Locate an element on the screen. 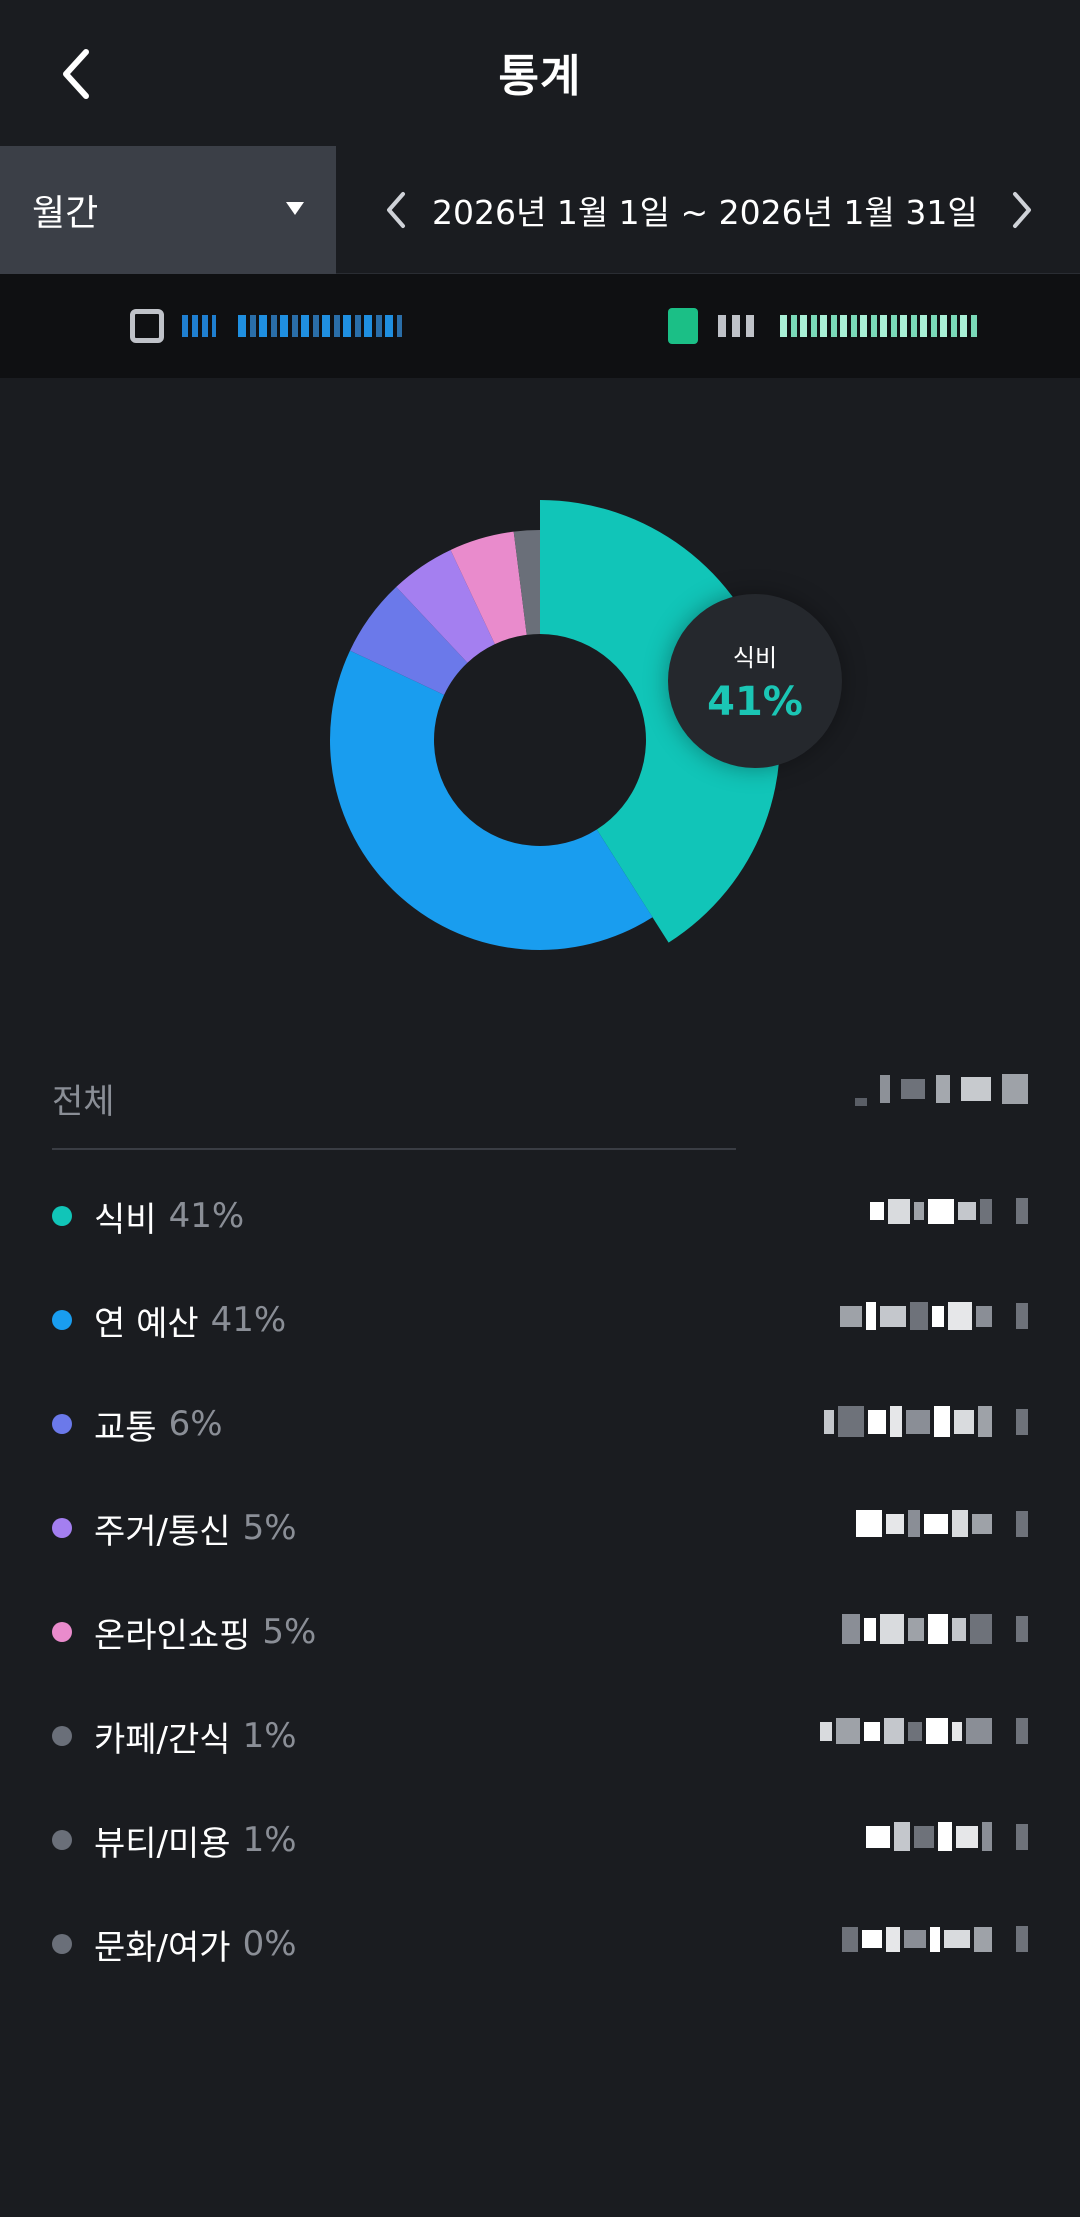  category-row: 식비 41% is located at coordinates (540, 1216).